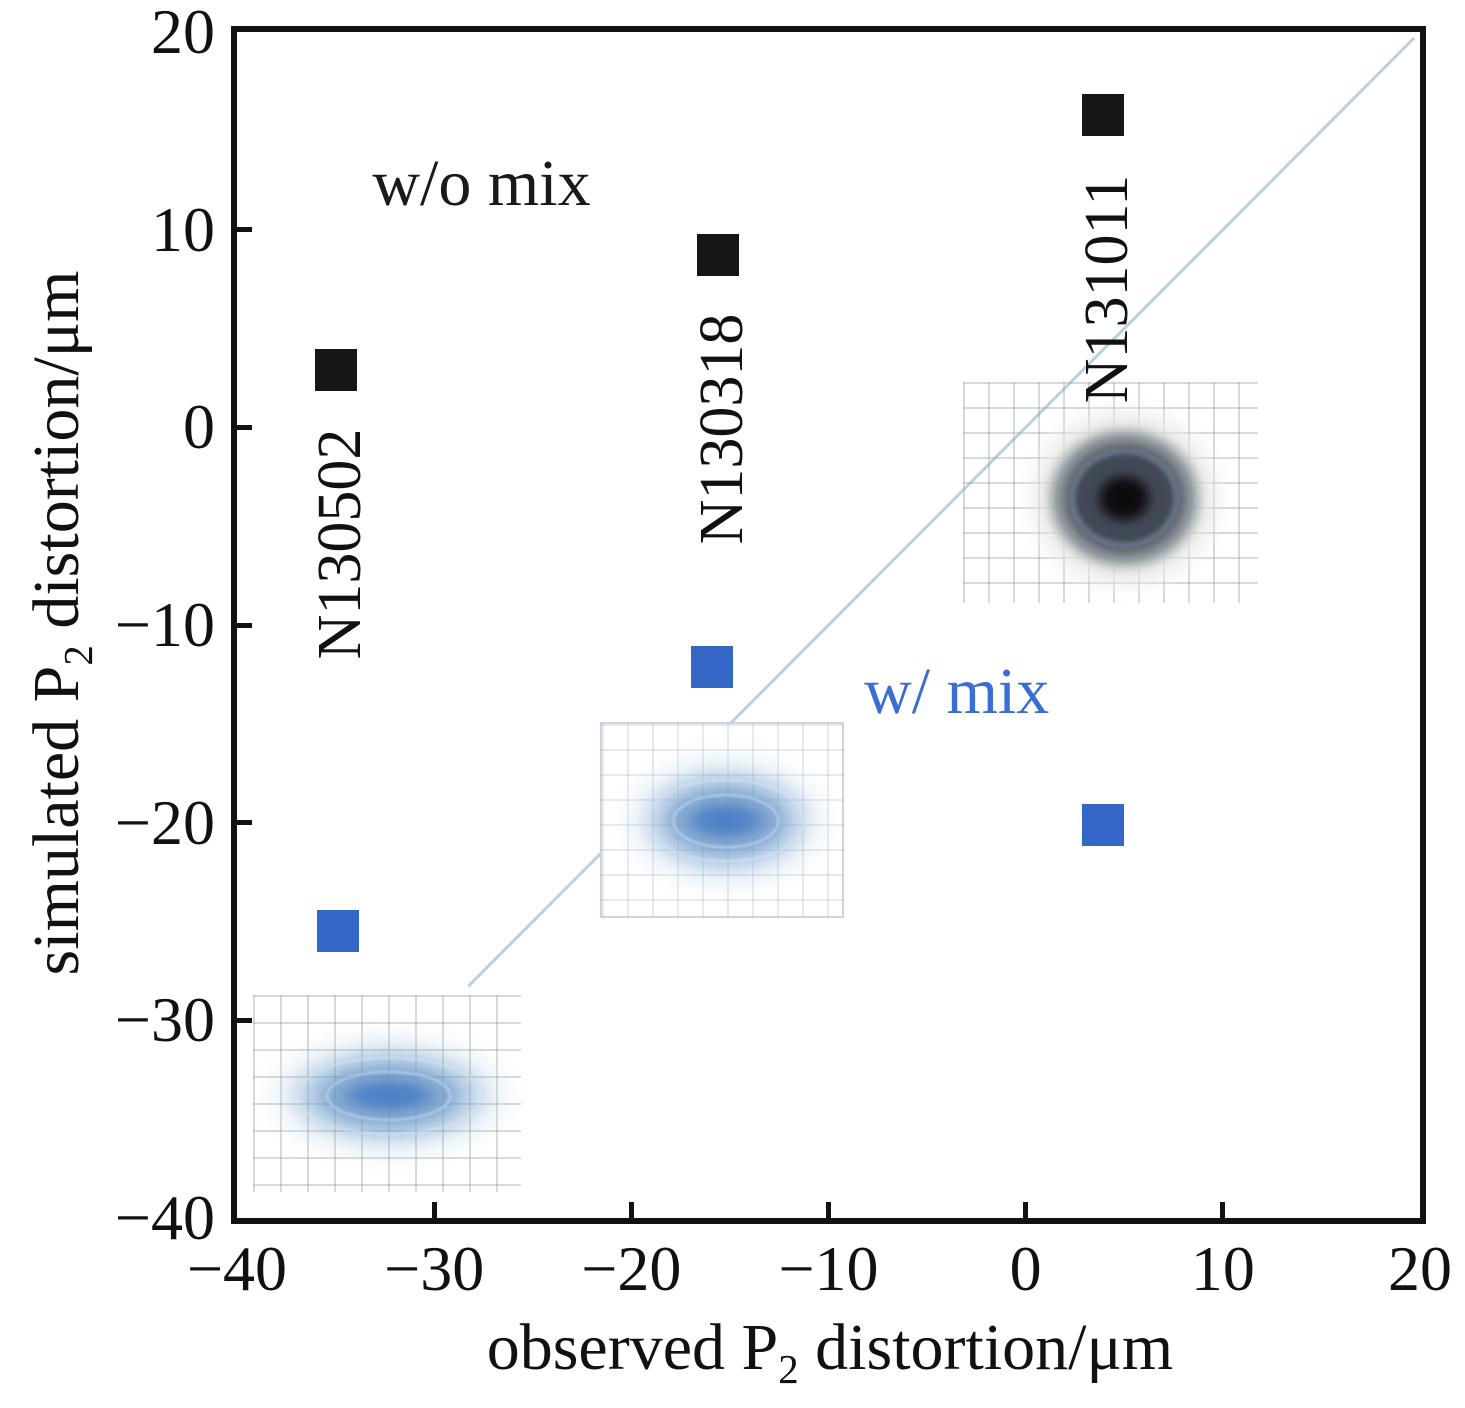  What do you see at coordinates (164, 822) in the screenshot?
I see `y-tick-label: −20` at bounding box center [164, 822].